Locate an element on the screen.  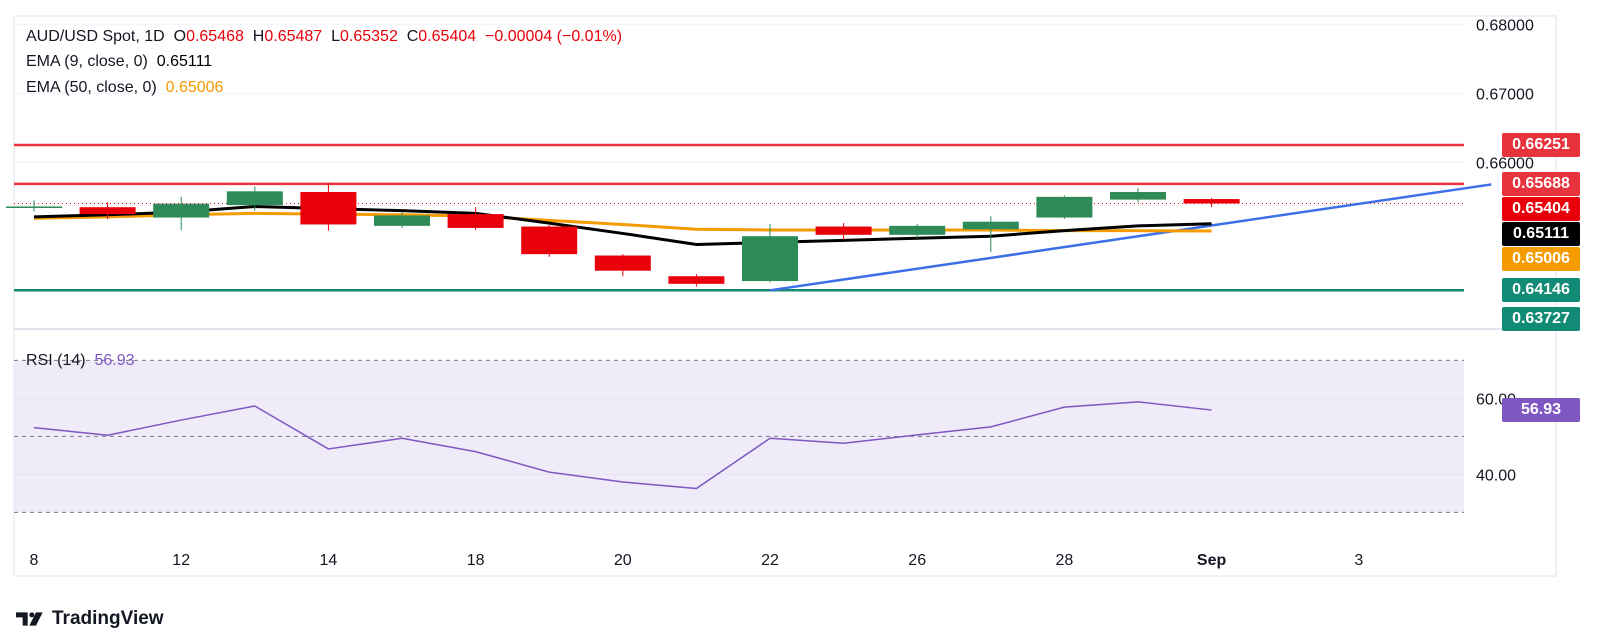
rsi-tick-label: 40.00 is located at coordinates (1496, 475).